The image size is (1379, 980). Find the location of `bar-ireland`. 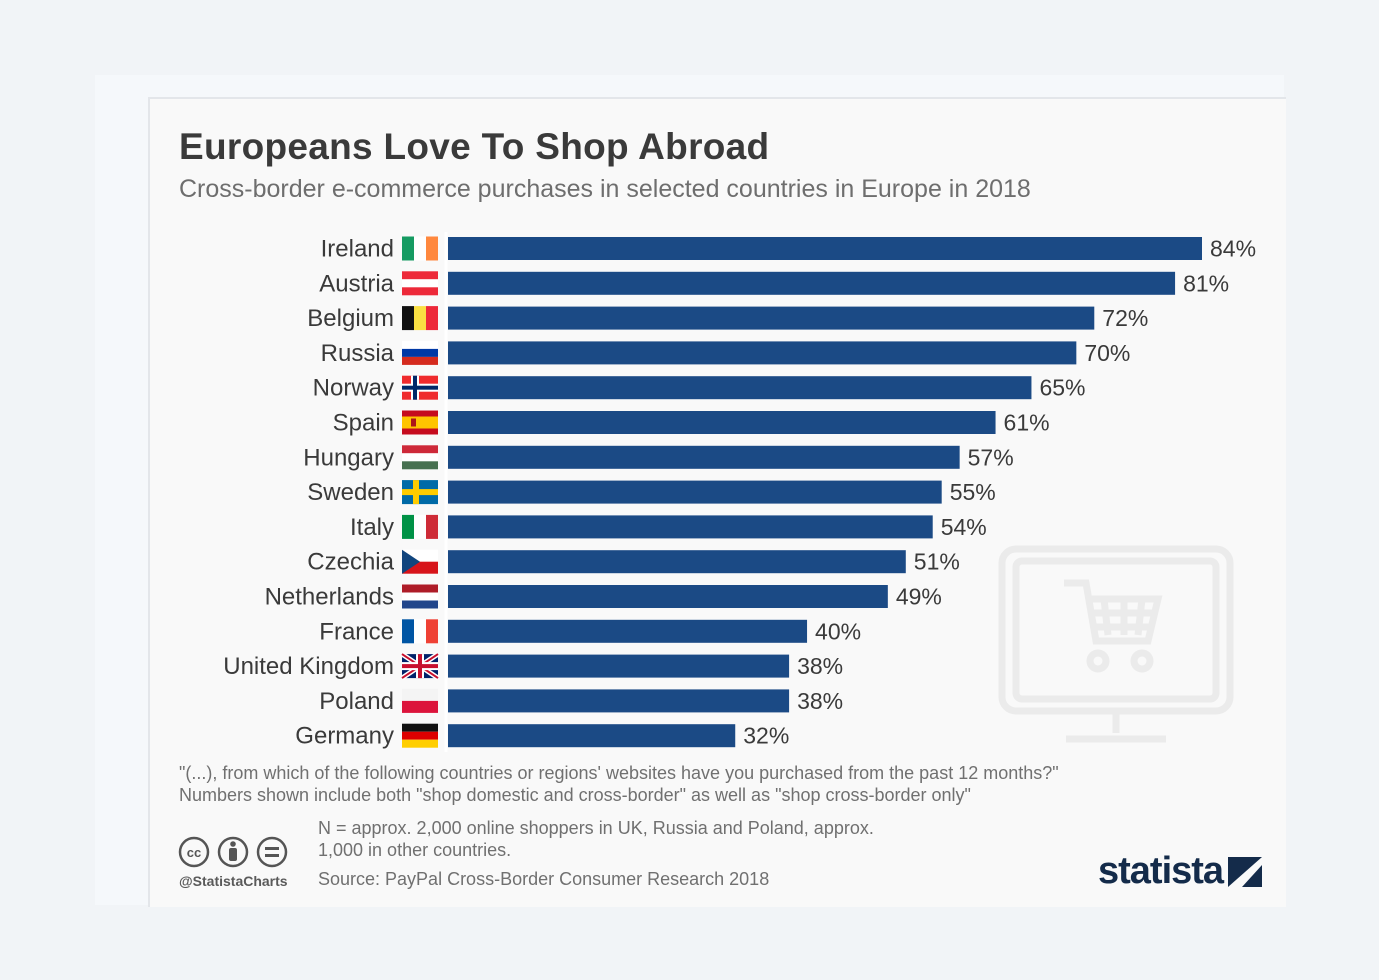

bar-ireland is located at coordinates (825, 248).